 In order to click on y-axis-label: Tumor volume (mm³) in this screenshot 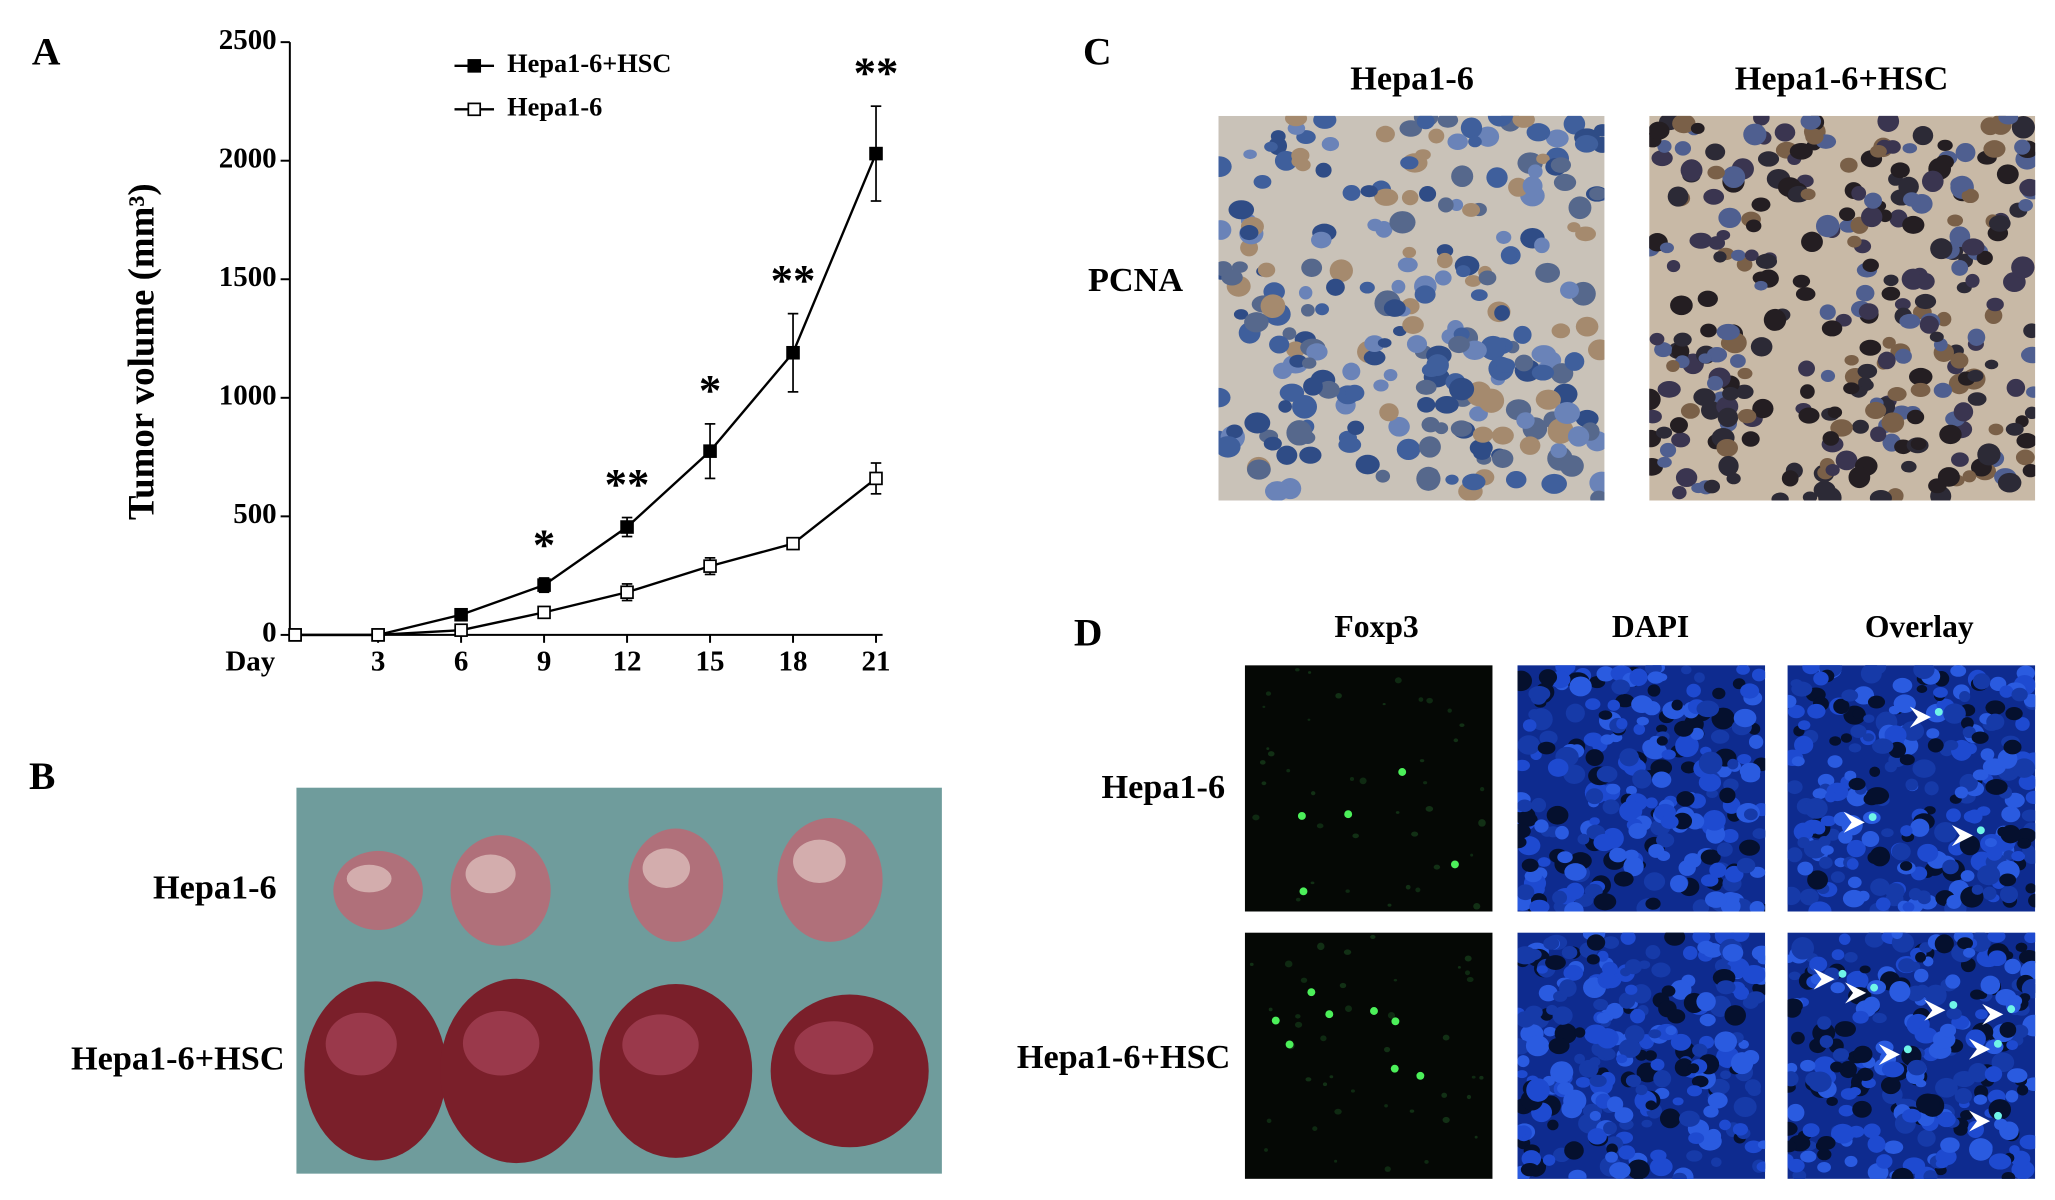, I will do `click(141, 351)`.